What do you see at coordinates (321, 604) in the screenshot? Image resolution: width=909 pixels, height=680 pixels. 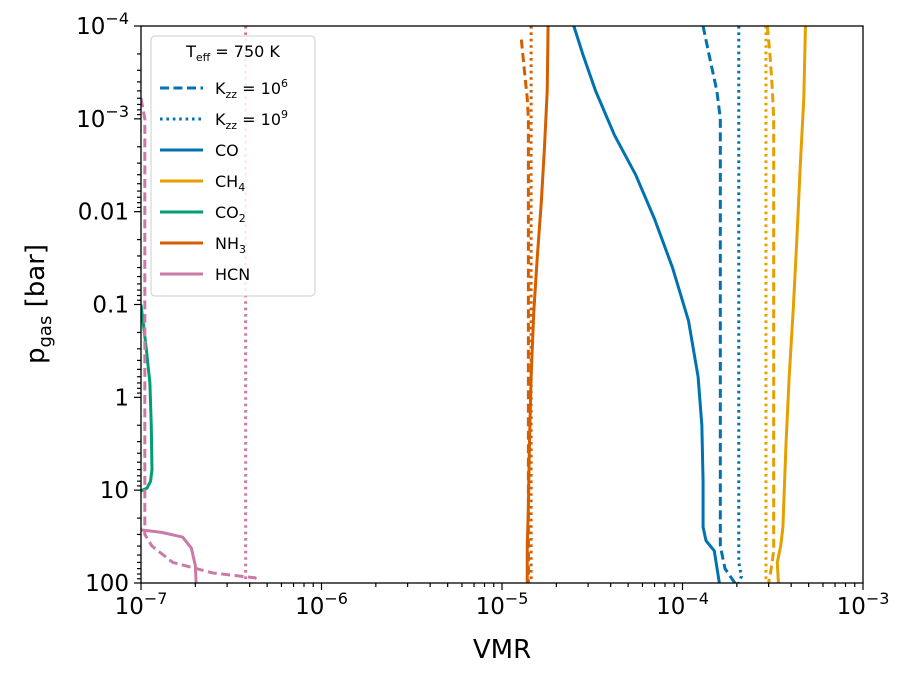 I see `x-tick-label: 10⁻⁶` at bounding box center [321, 604].